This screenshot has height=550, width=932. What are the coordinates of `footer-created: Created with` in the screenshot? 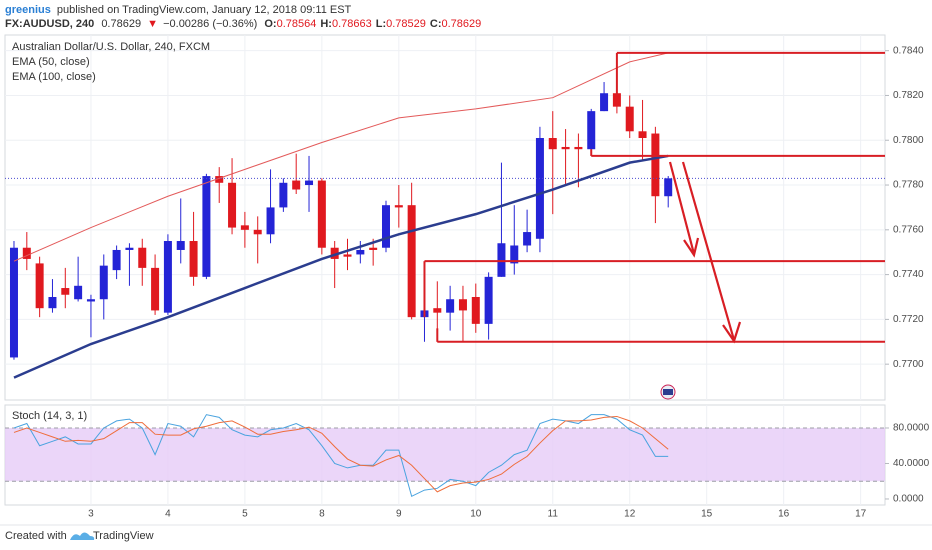 It's located at (36, 536).